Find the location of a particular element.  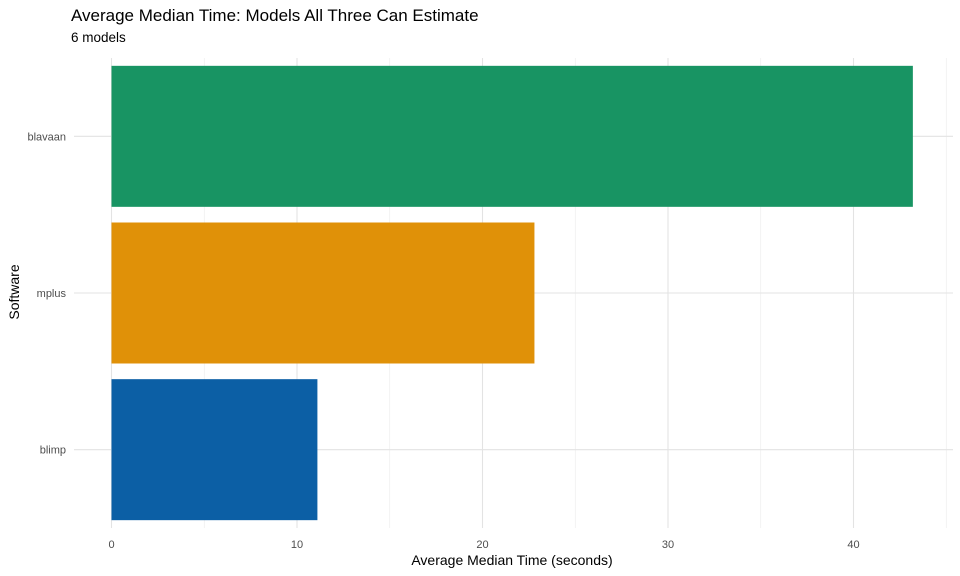

x-tick-label: 30 is located at coordinates (668, 545).